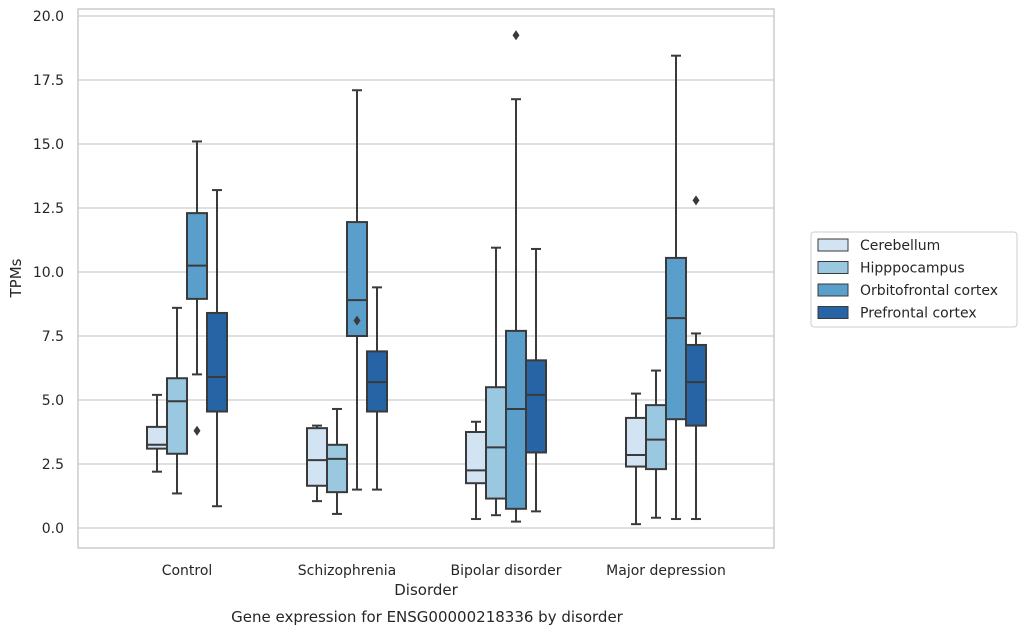 The width and height of the screenshot is (1028, 634). What do you see at coordinates (929, 291) in the screenshot?
I see `legend-label: Orbitofrontal cortex` at bounding box center [929, 291].